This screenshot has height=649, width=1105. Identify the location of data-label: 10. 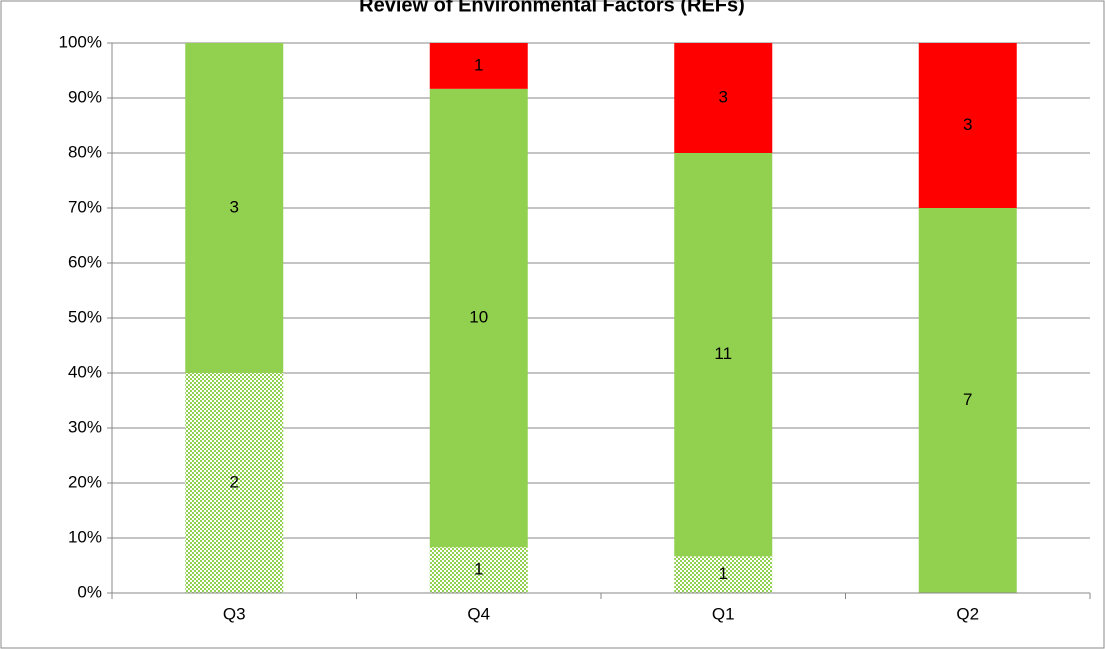
(478, 316).